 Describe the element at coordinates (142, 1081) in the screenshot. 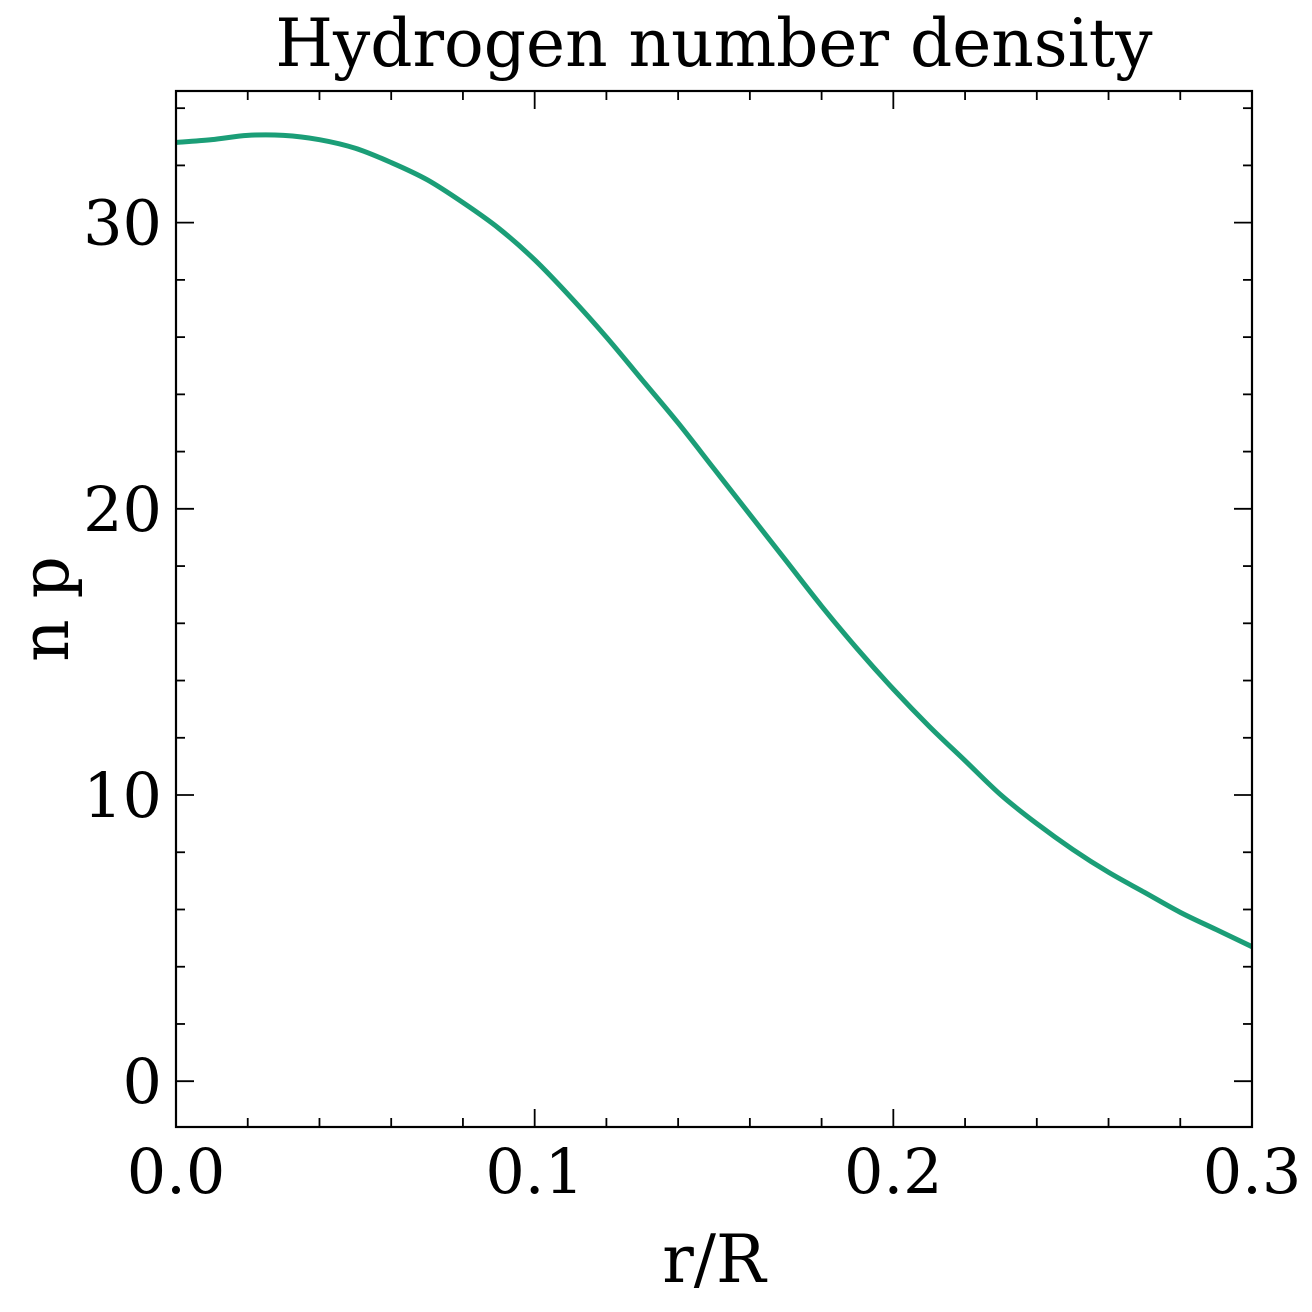

I see `y-tick-label: 0` at that location.